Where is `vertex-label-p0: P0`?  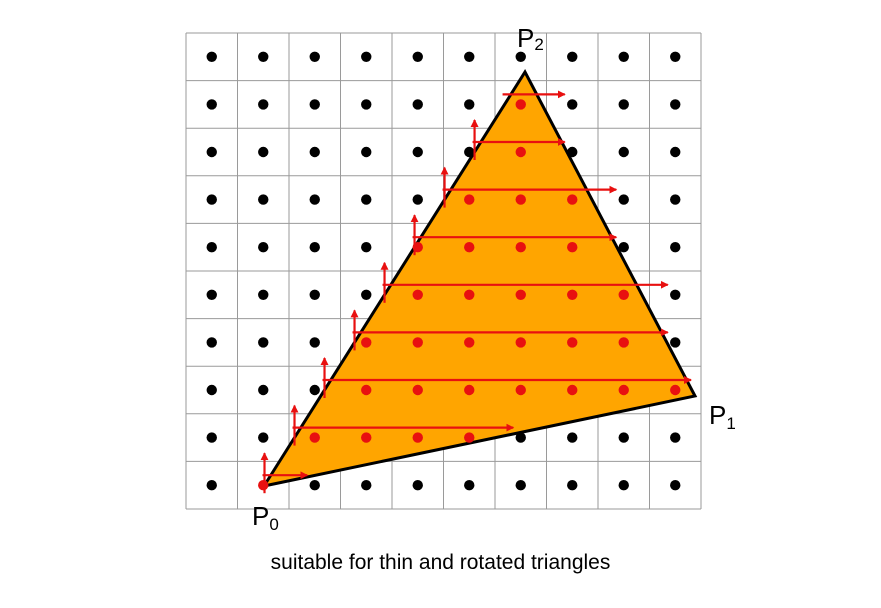
vertex-label-p0: P0 is located at coordinates (265, 517).